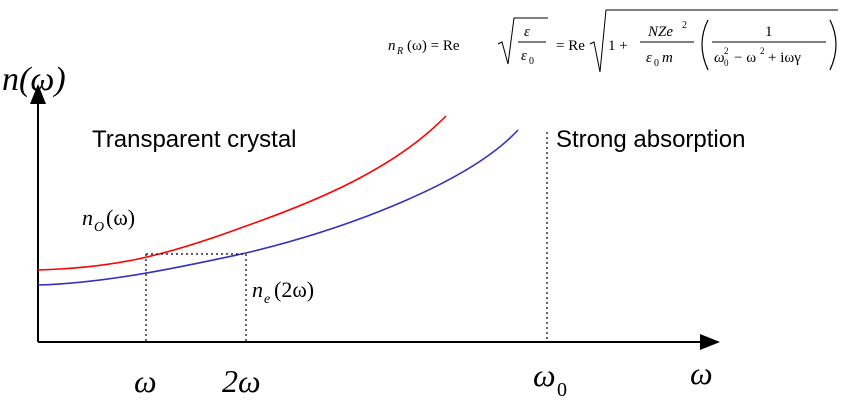 This screenshot has height=400, width=862. What do you see at coordinates (762, 51) in the screenshot?
I see `inner-den-b-sup: 2` at bounding box center [762, 51].